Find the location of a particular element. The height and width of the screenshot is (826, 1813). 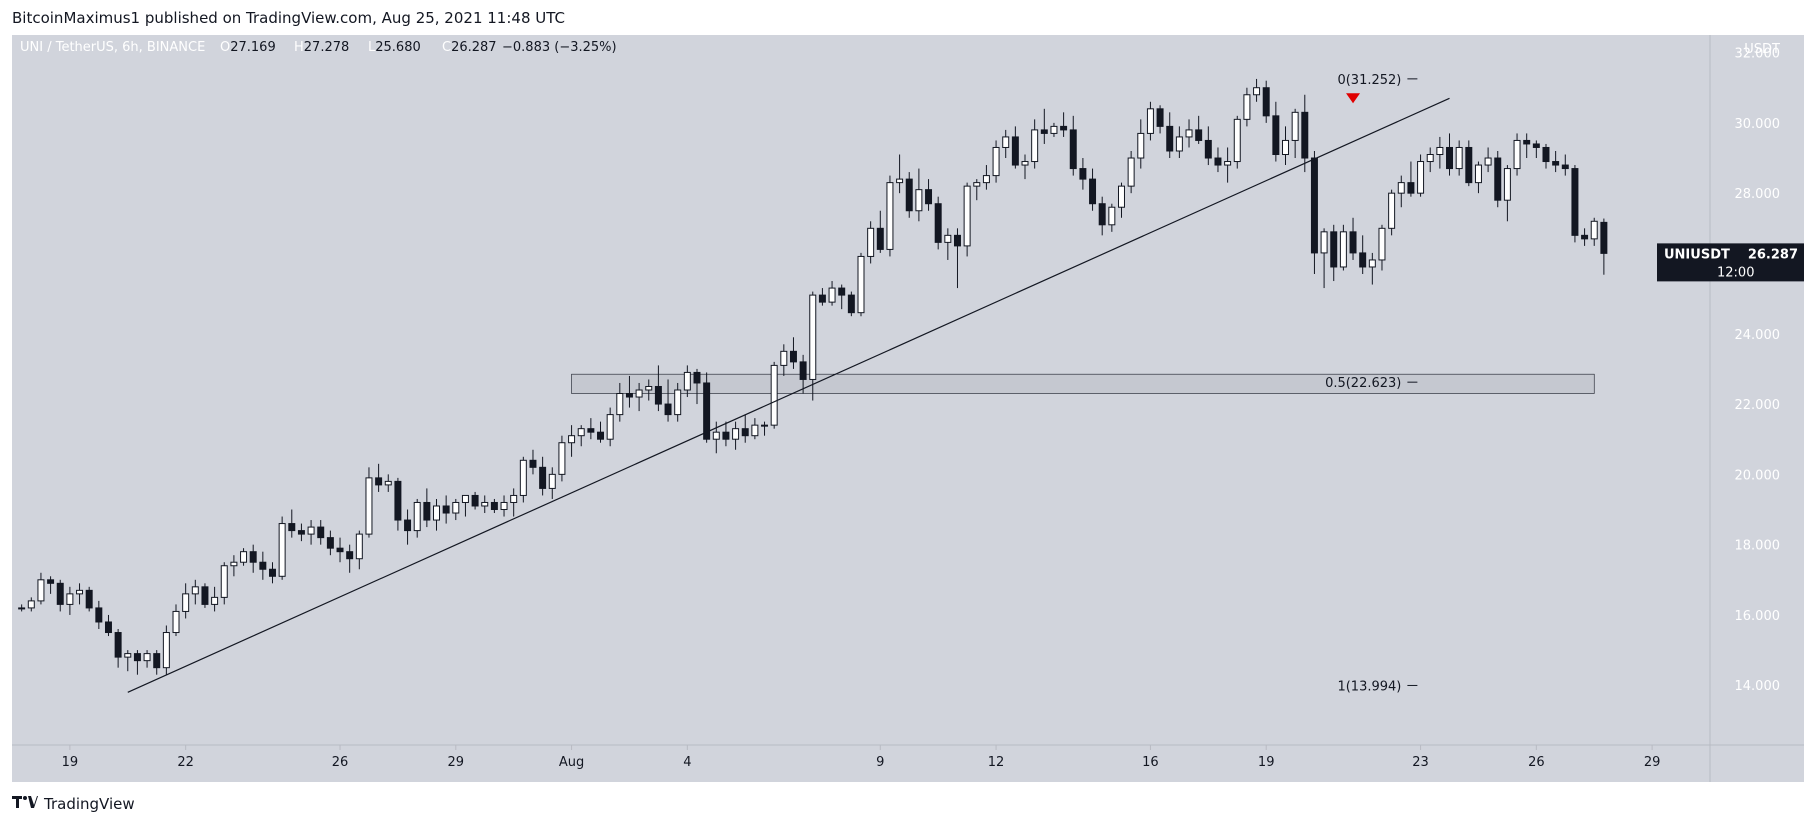

last-price-tag: UNIUSDT 26.287 12:00 is located at coordinates (1730, 262).